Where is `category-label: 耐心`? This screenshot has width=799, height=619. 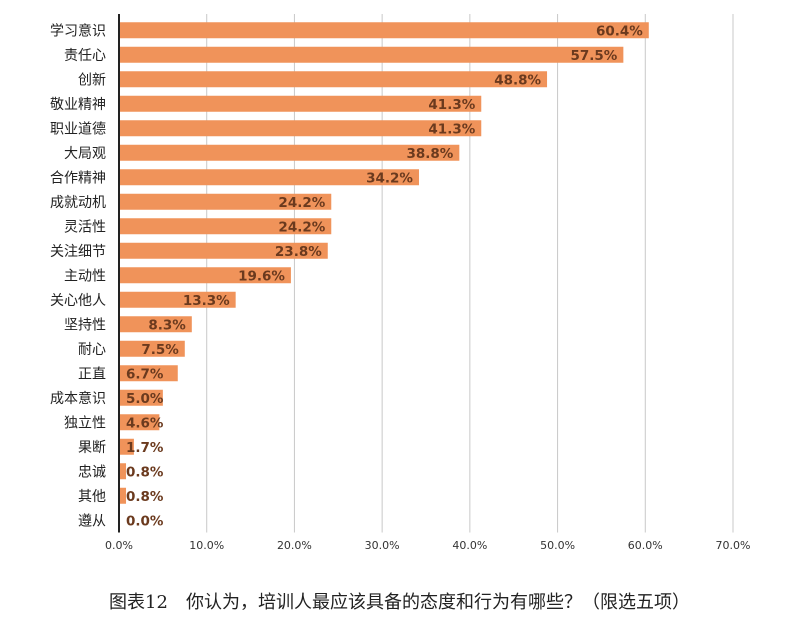
category-label: 耐心 is located at coordinates (92, 350).